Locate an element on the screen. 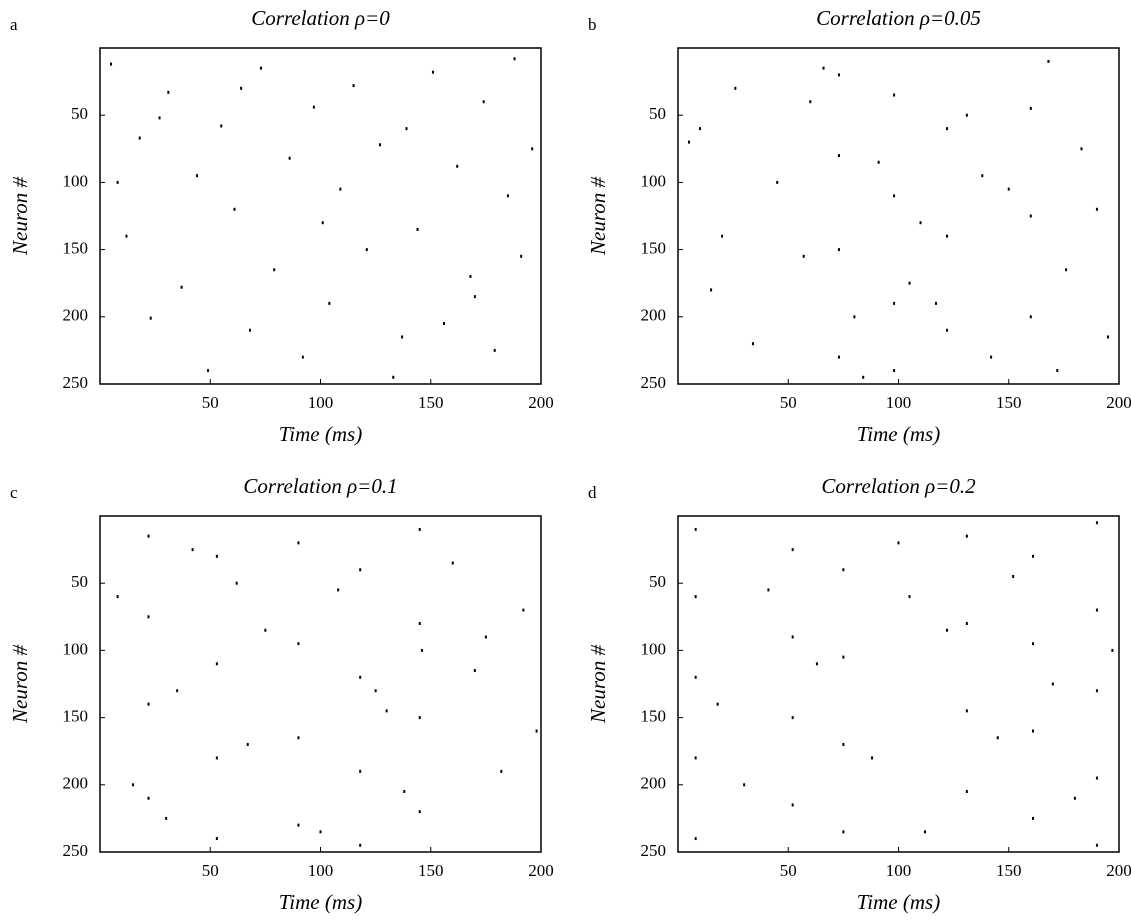  panel-letter: b is located at coordinates (592, 24).